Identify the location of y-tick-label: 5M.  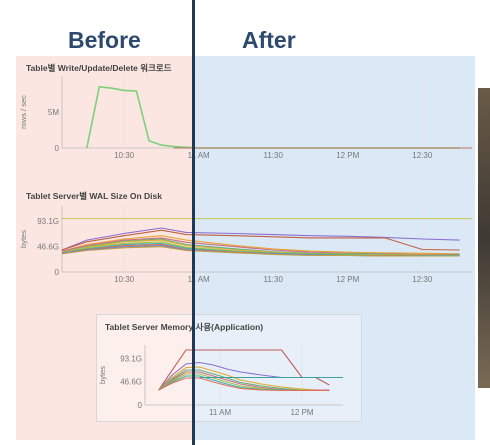
(53, 112).